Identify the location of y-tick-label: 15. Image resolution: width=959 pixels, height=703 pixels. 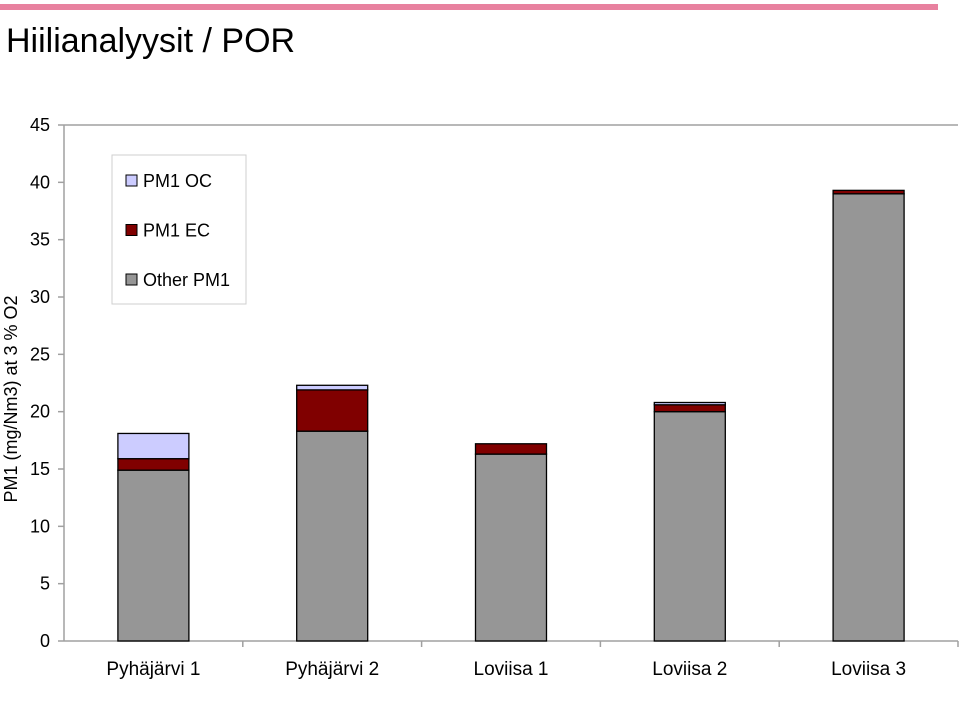
(40, 469).